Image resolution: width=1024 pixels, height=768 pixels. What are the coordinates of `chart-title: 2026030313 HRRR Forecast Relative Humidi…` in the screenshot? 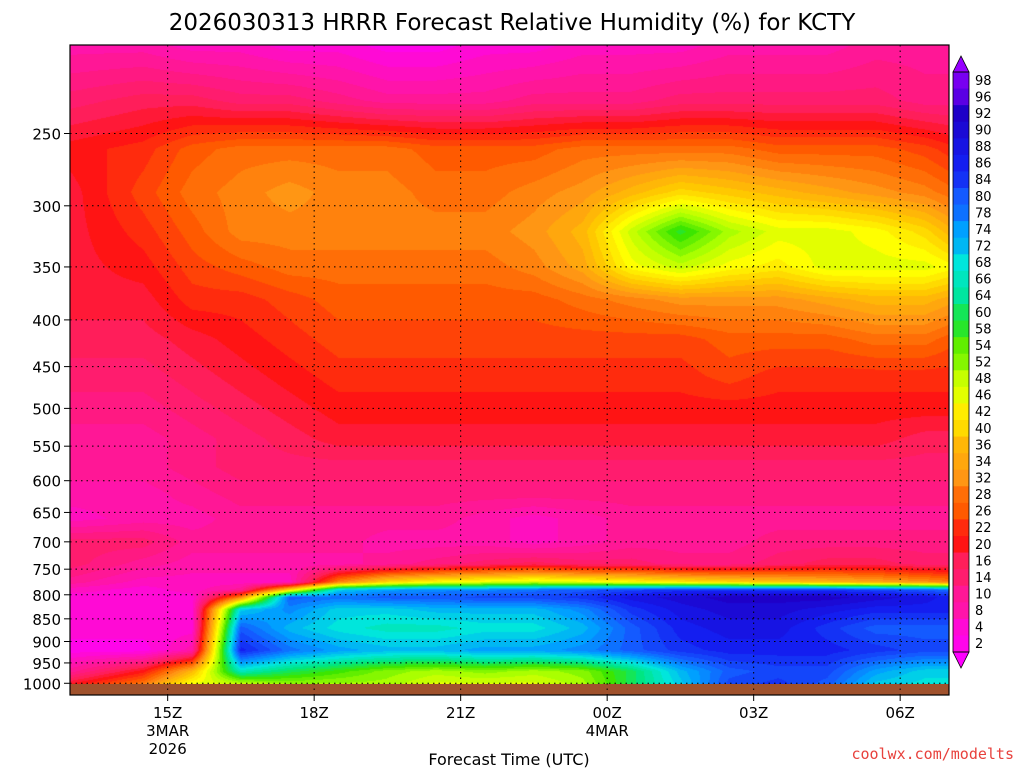 It's located at (512, 23).